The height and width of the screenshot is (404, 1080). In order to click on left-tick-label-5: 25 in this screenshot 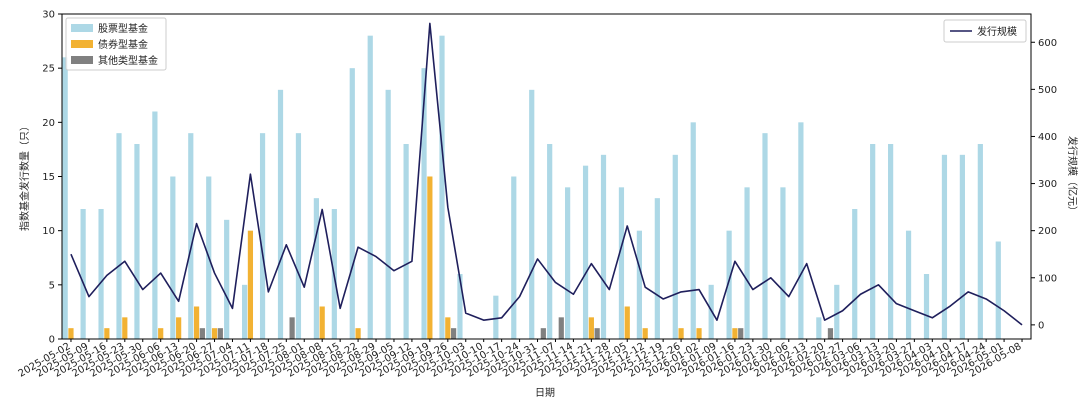, I will do `click(48, 69)`.